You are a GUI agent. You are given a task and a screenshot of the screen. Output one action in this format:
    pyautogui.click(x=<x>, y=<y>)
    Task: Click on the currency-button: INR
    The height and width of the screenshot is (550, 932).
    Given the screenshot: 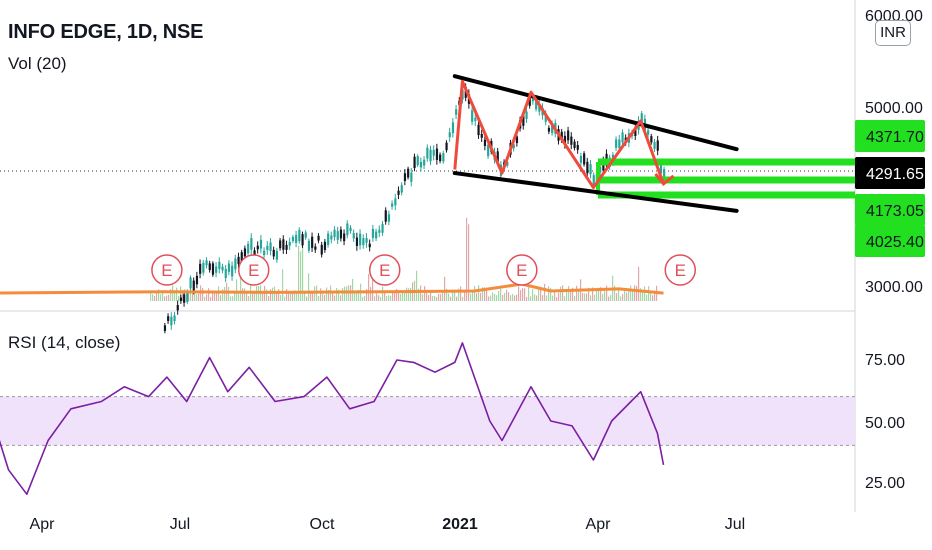 What is the action you would take?
    pyautogui.click(x=893, y=33)
    